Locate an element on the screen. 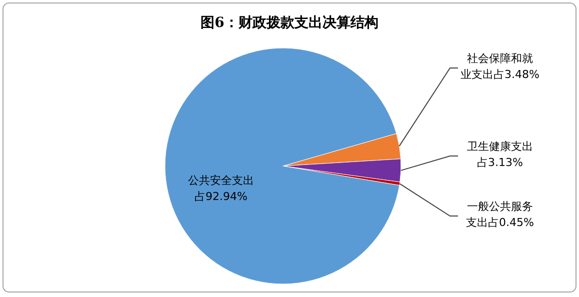  slice-label: 一般公共服务支出占0.45% is located at coordinates (500, 214).